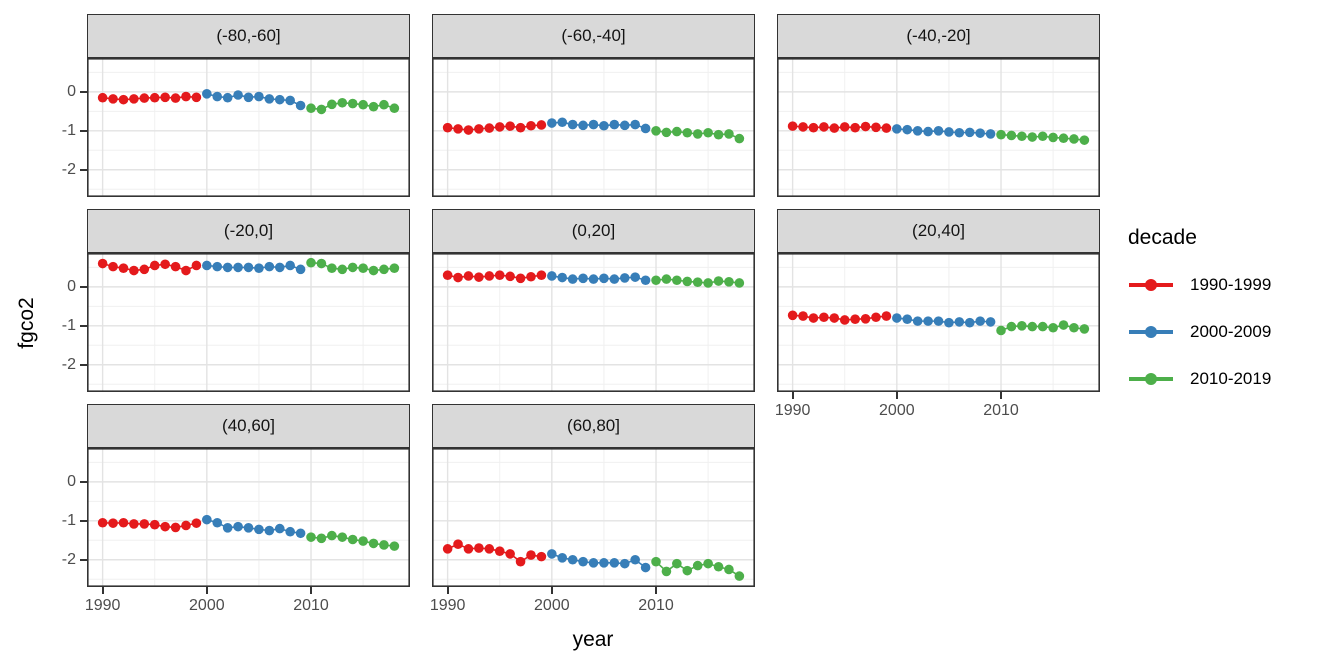  I want to click on legend-entry-2010-2019: 2010-2019, so click(1233, 379).